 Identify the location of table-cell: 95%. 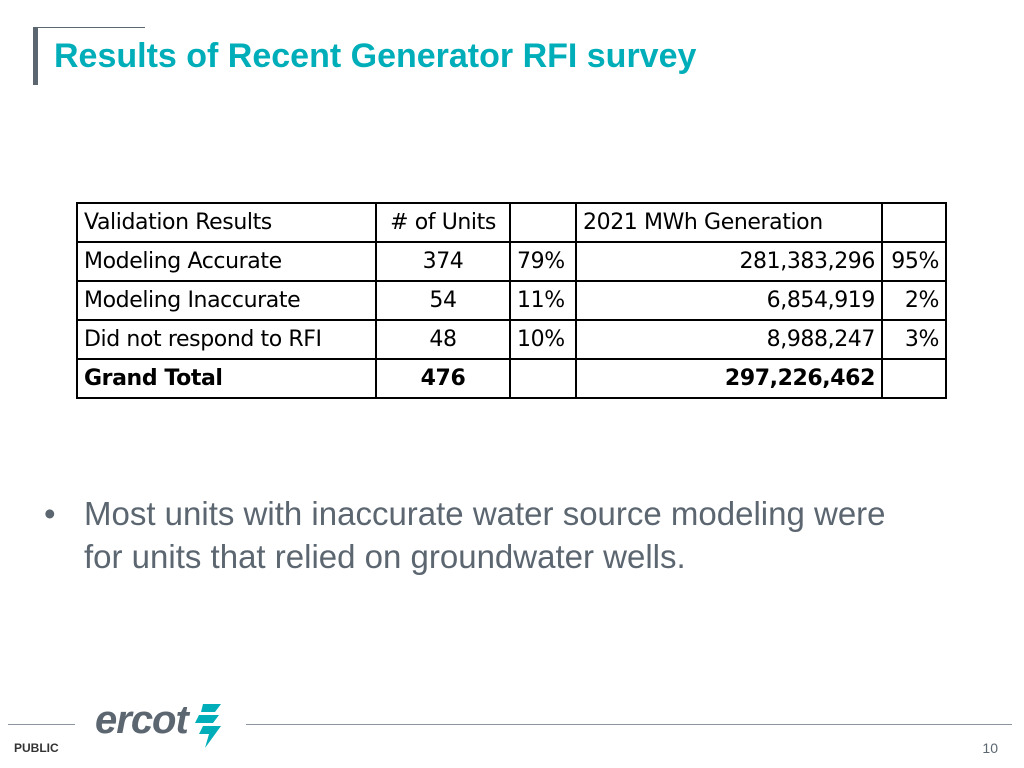
(914, 261).